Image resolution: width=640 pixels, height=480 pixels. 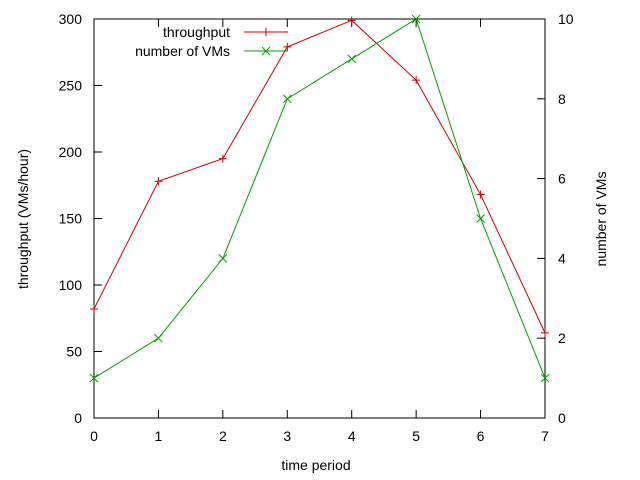 I want to click on x-axis-label: time period, so click(x=315, y=465).